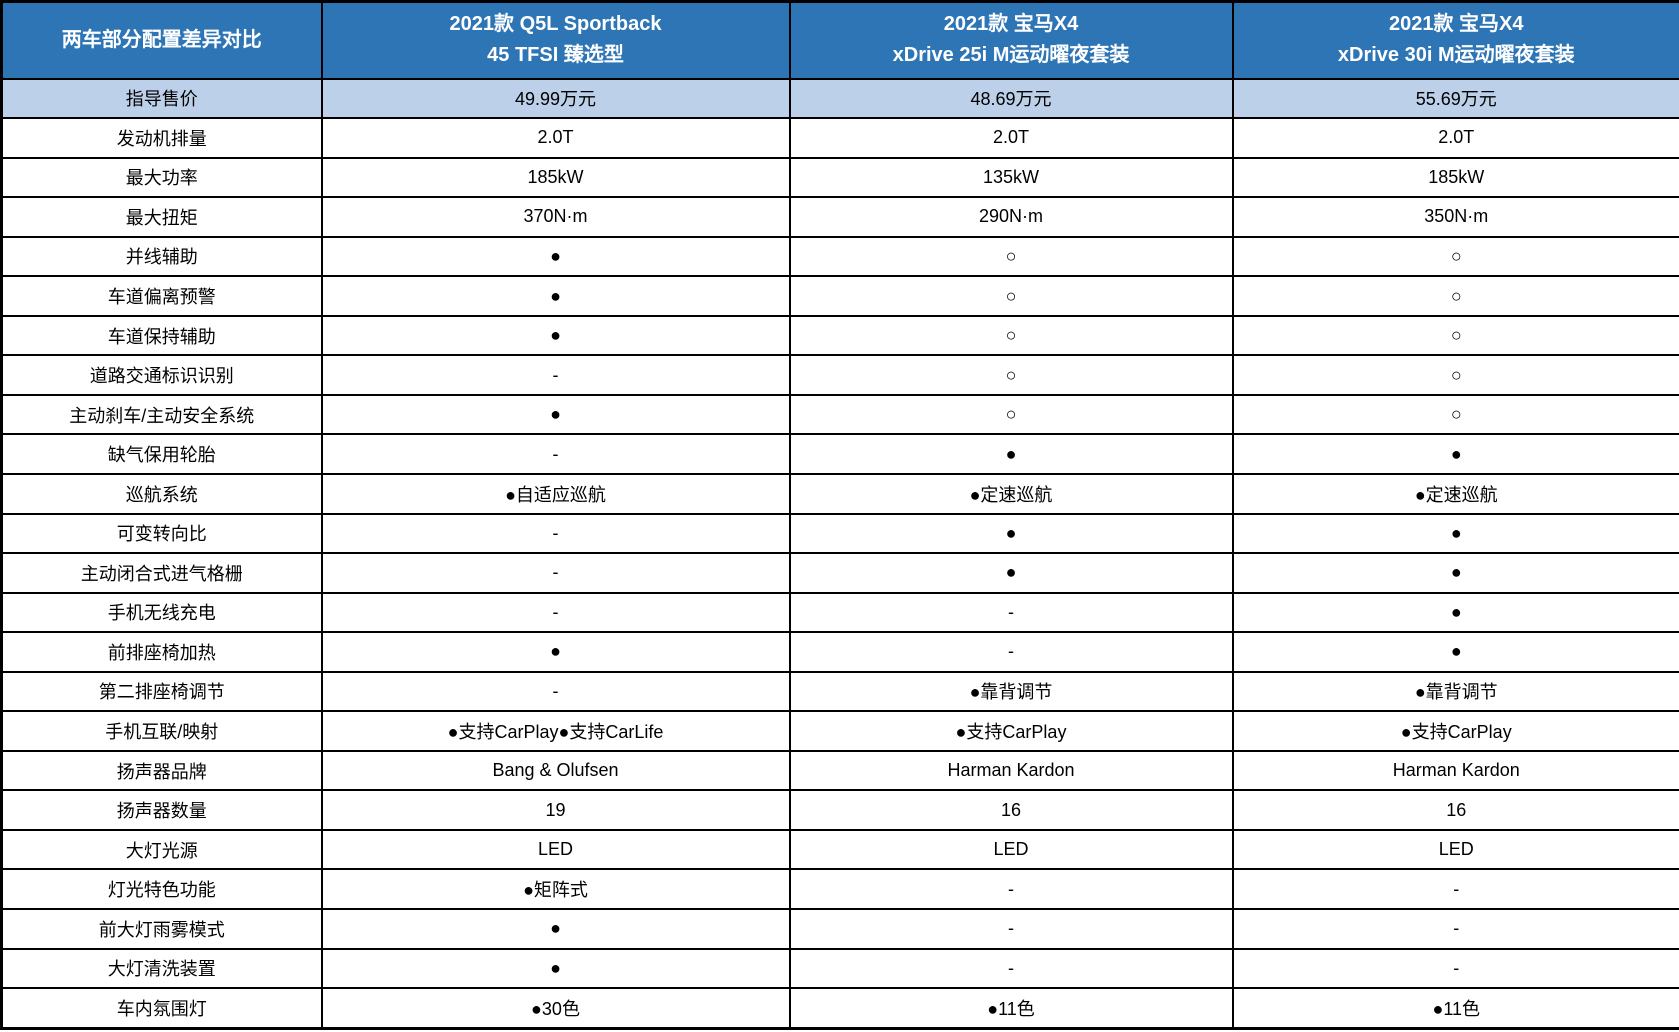 This screenshot has height=1032, width=1679. Describe the element at coordinates (839, 1008) in the screenshot. I see `spec-row: 车内氛围灯 ●30色 ●11色 ●11色` at that location.